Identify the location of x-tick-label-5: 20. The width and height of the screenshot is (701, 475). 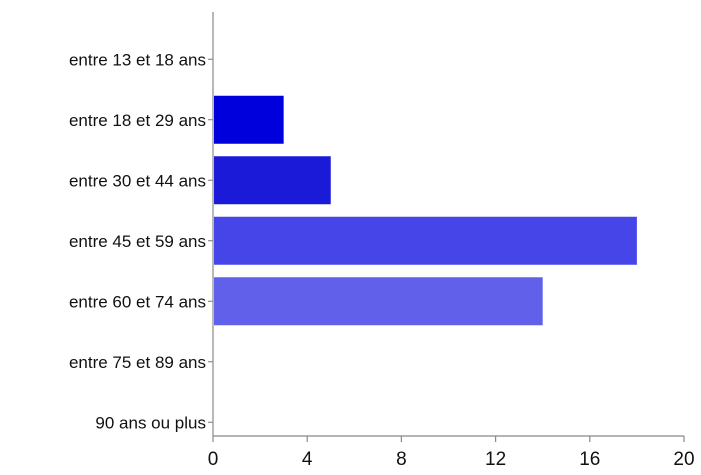
(683, 459).